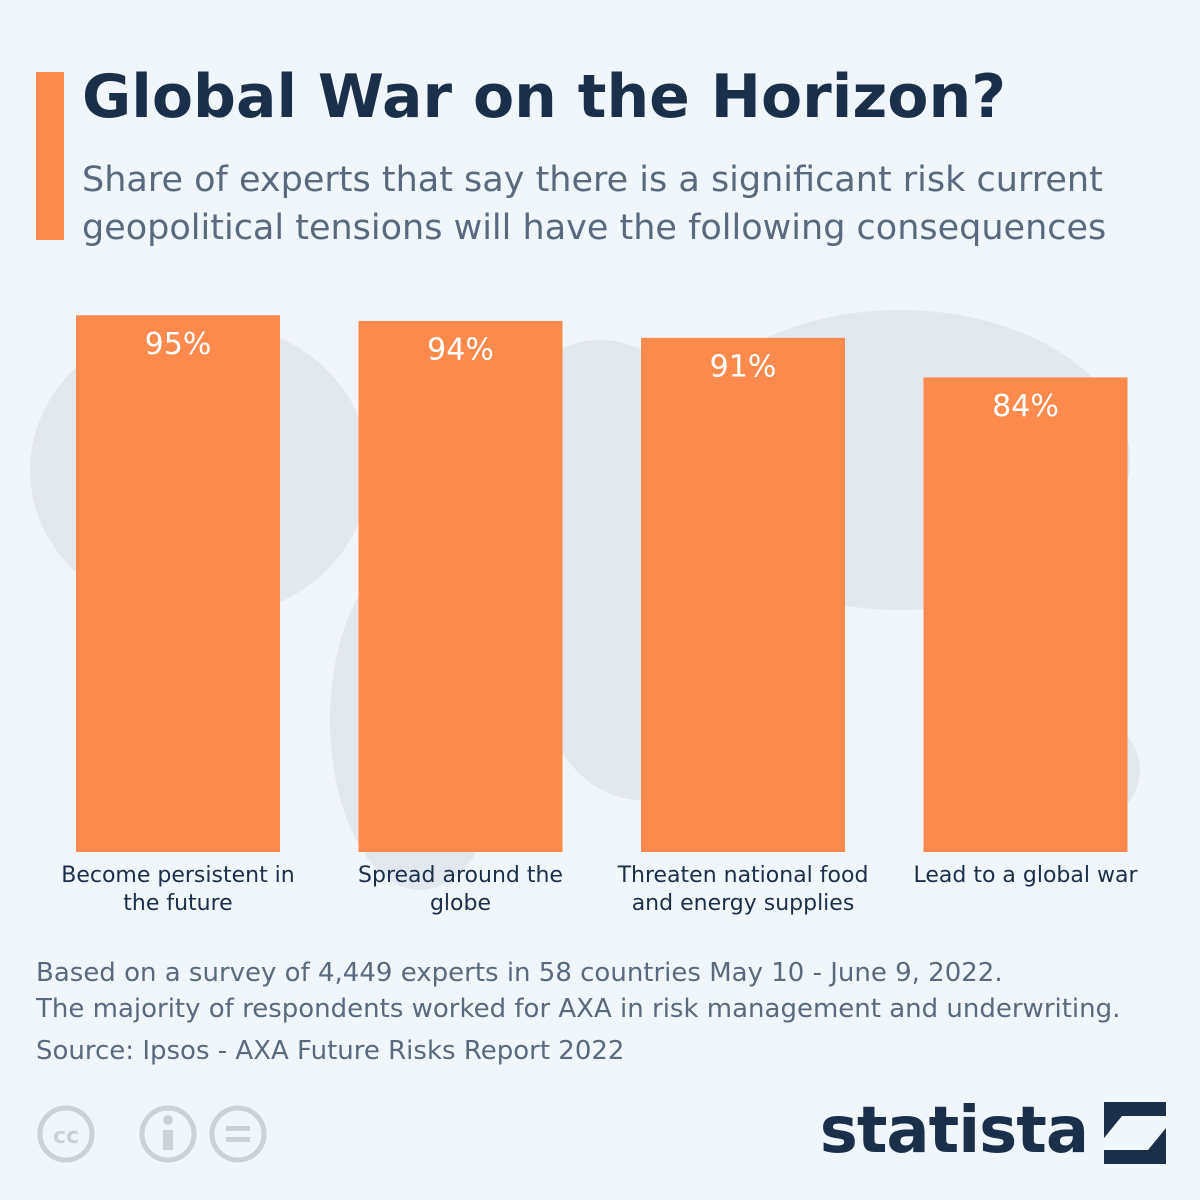 The height and width of the screenshot is (1200, 1200). What do you see at coordinates (1025, 406) in the screenshot?
I see `value-label: 84%` at bounding box center [1025, 406].